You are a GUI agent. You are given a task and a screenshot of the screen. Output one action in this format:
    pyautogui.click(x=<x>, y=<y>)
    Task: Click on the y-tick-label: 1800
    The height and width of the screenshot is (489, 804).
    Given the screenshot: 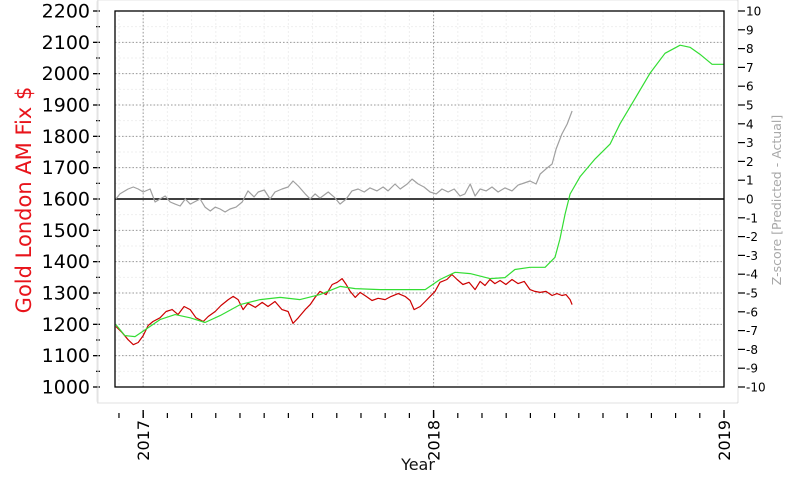 What is the action you would take?
    pyautogui.click(x=66, y=137)
    